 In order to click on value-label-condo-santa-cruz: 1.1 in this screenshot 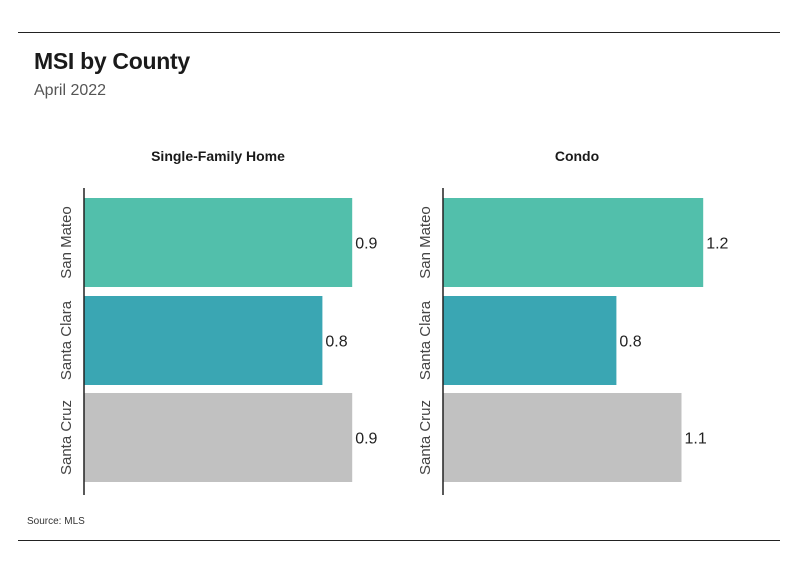, I will do `click(696, 439)`.